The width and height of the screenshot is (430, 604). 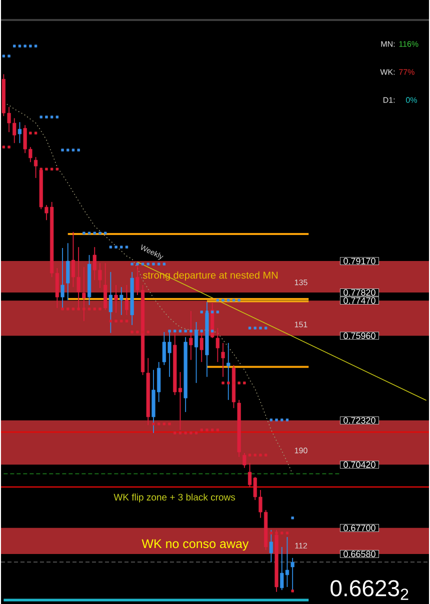 What do you see at coordinates (360, 292) in the screenshot?
I see `y-tick-label: 0.77820` at bounding box center [360, 292].